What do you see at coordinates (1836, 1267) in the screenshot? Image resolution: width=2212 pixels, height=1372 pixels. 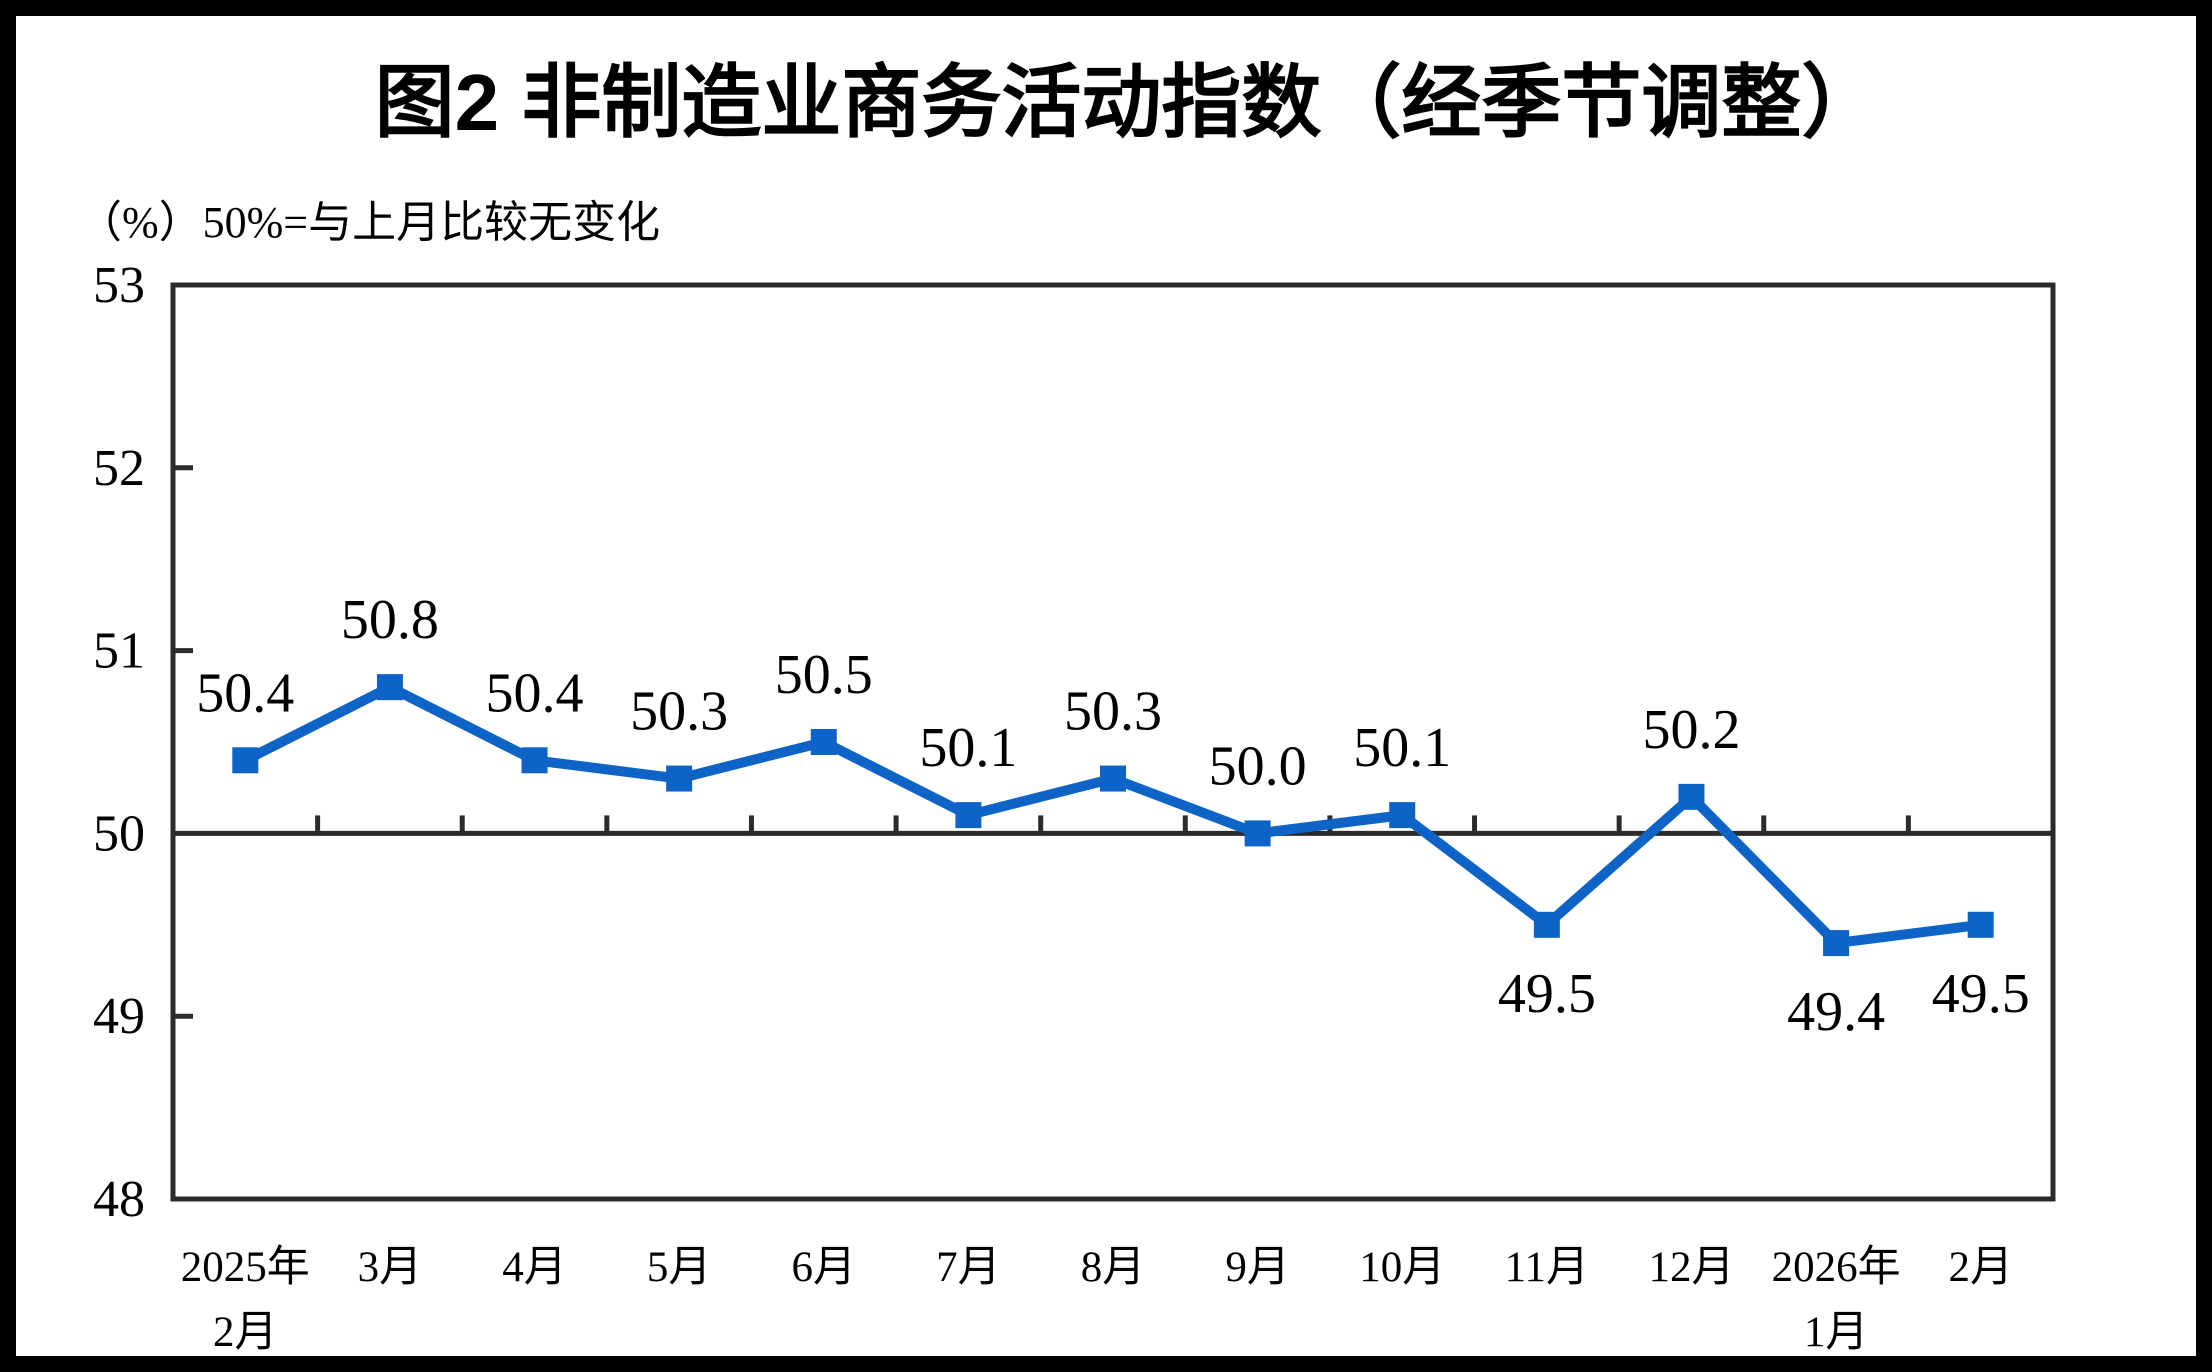 I see `x-category-label: 2026年` at bounding box center [1836, 1267].